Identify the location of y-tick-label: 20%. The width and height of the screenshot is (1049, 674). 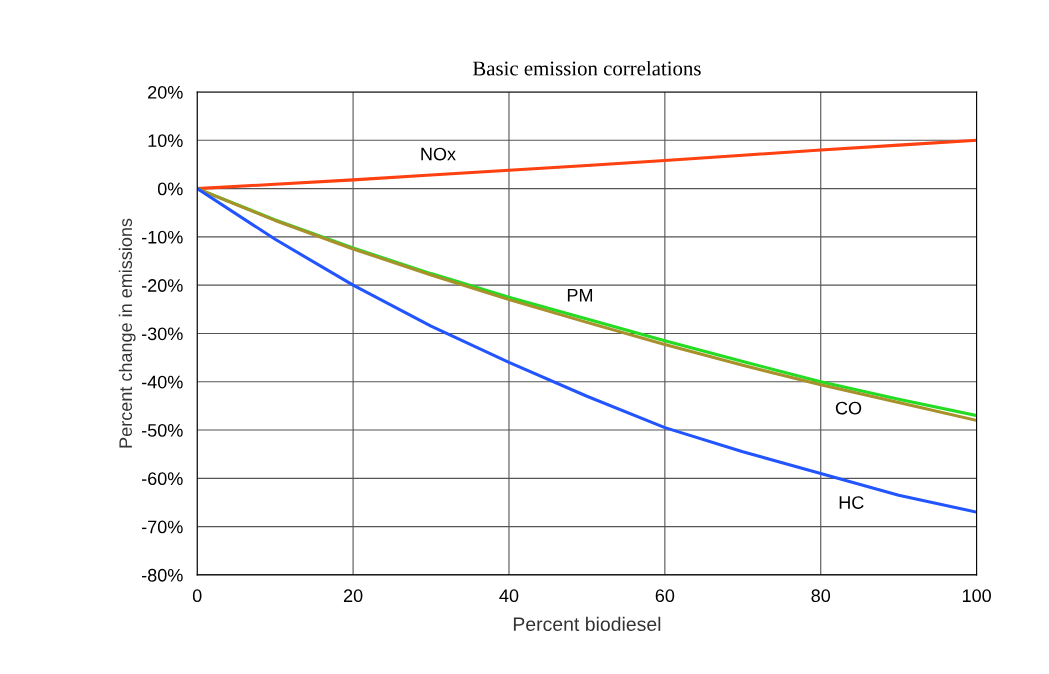
(165, 92).